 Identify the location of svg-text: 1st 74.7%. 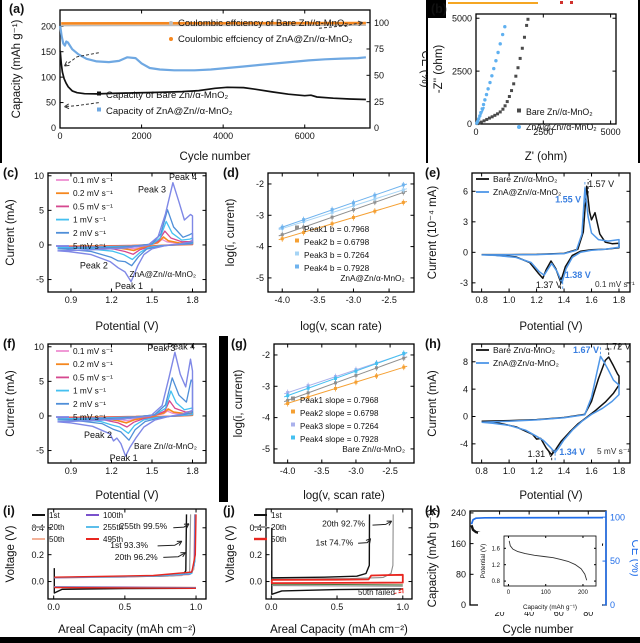
(334, 542).